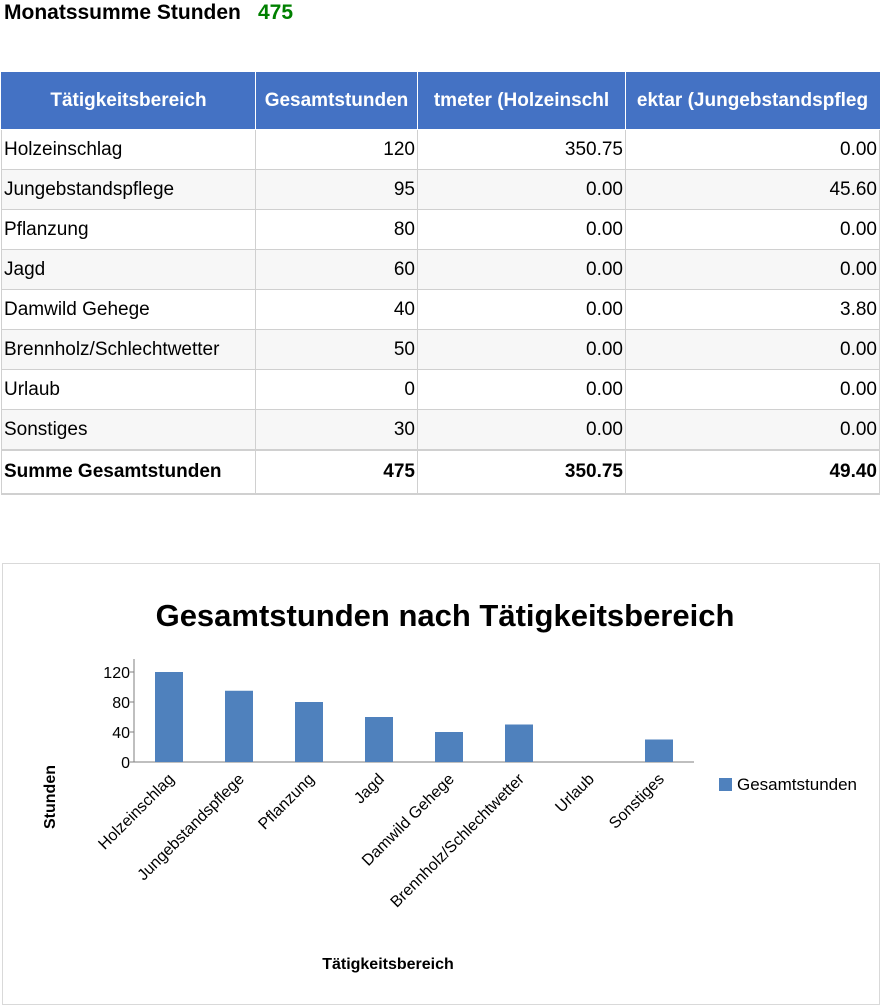 The image size is (881, 1006). I want to click on table-row: Jagd 60 0.00 0.00, so click(440, 269).